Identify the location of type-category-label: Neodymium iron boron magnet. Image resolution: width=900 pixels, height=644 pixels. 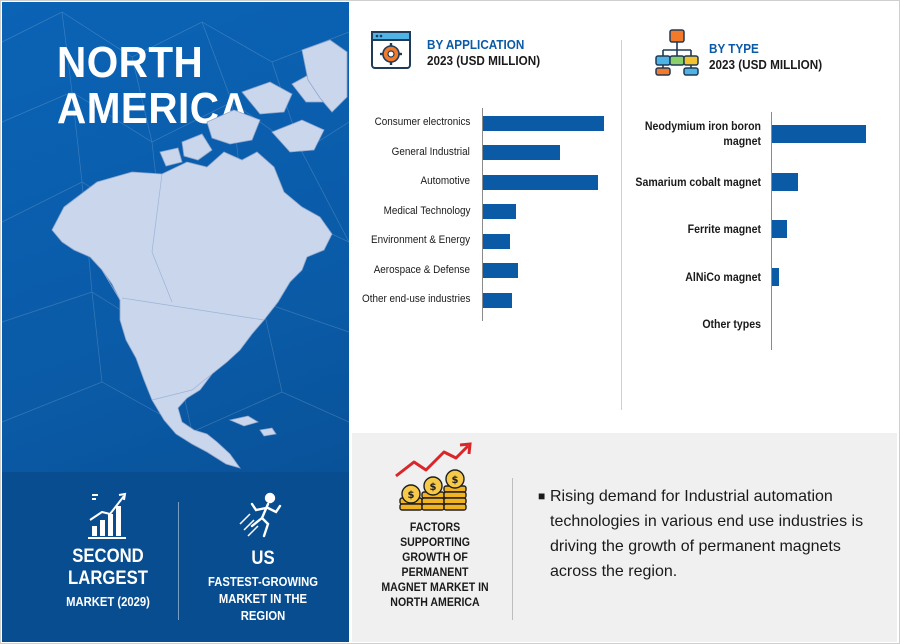
(702, 133).